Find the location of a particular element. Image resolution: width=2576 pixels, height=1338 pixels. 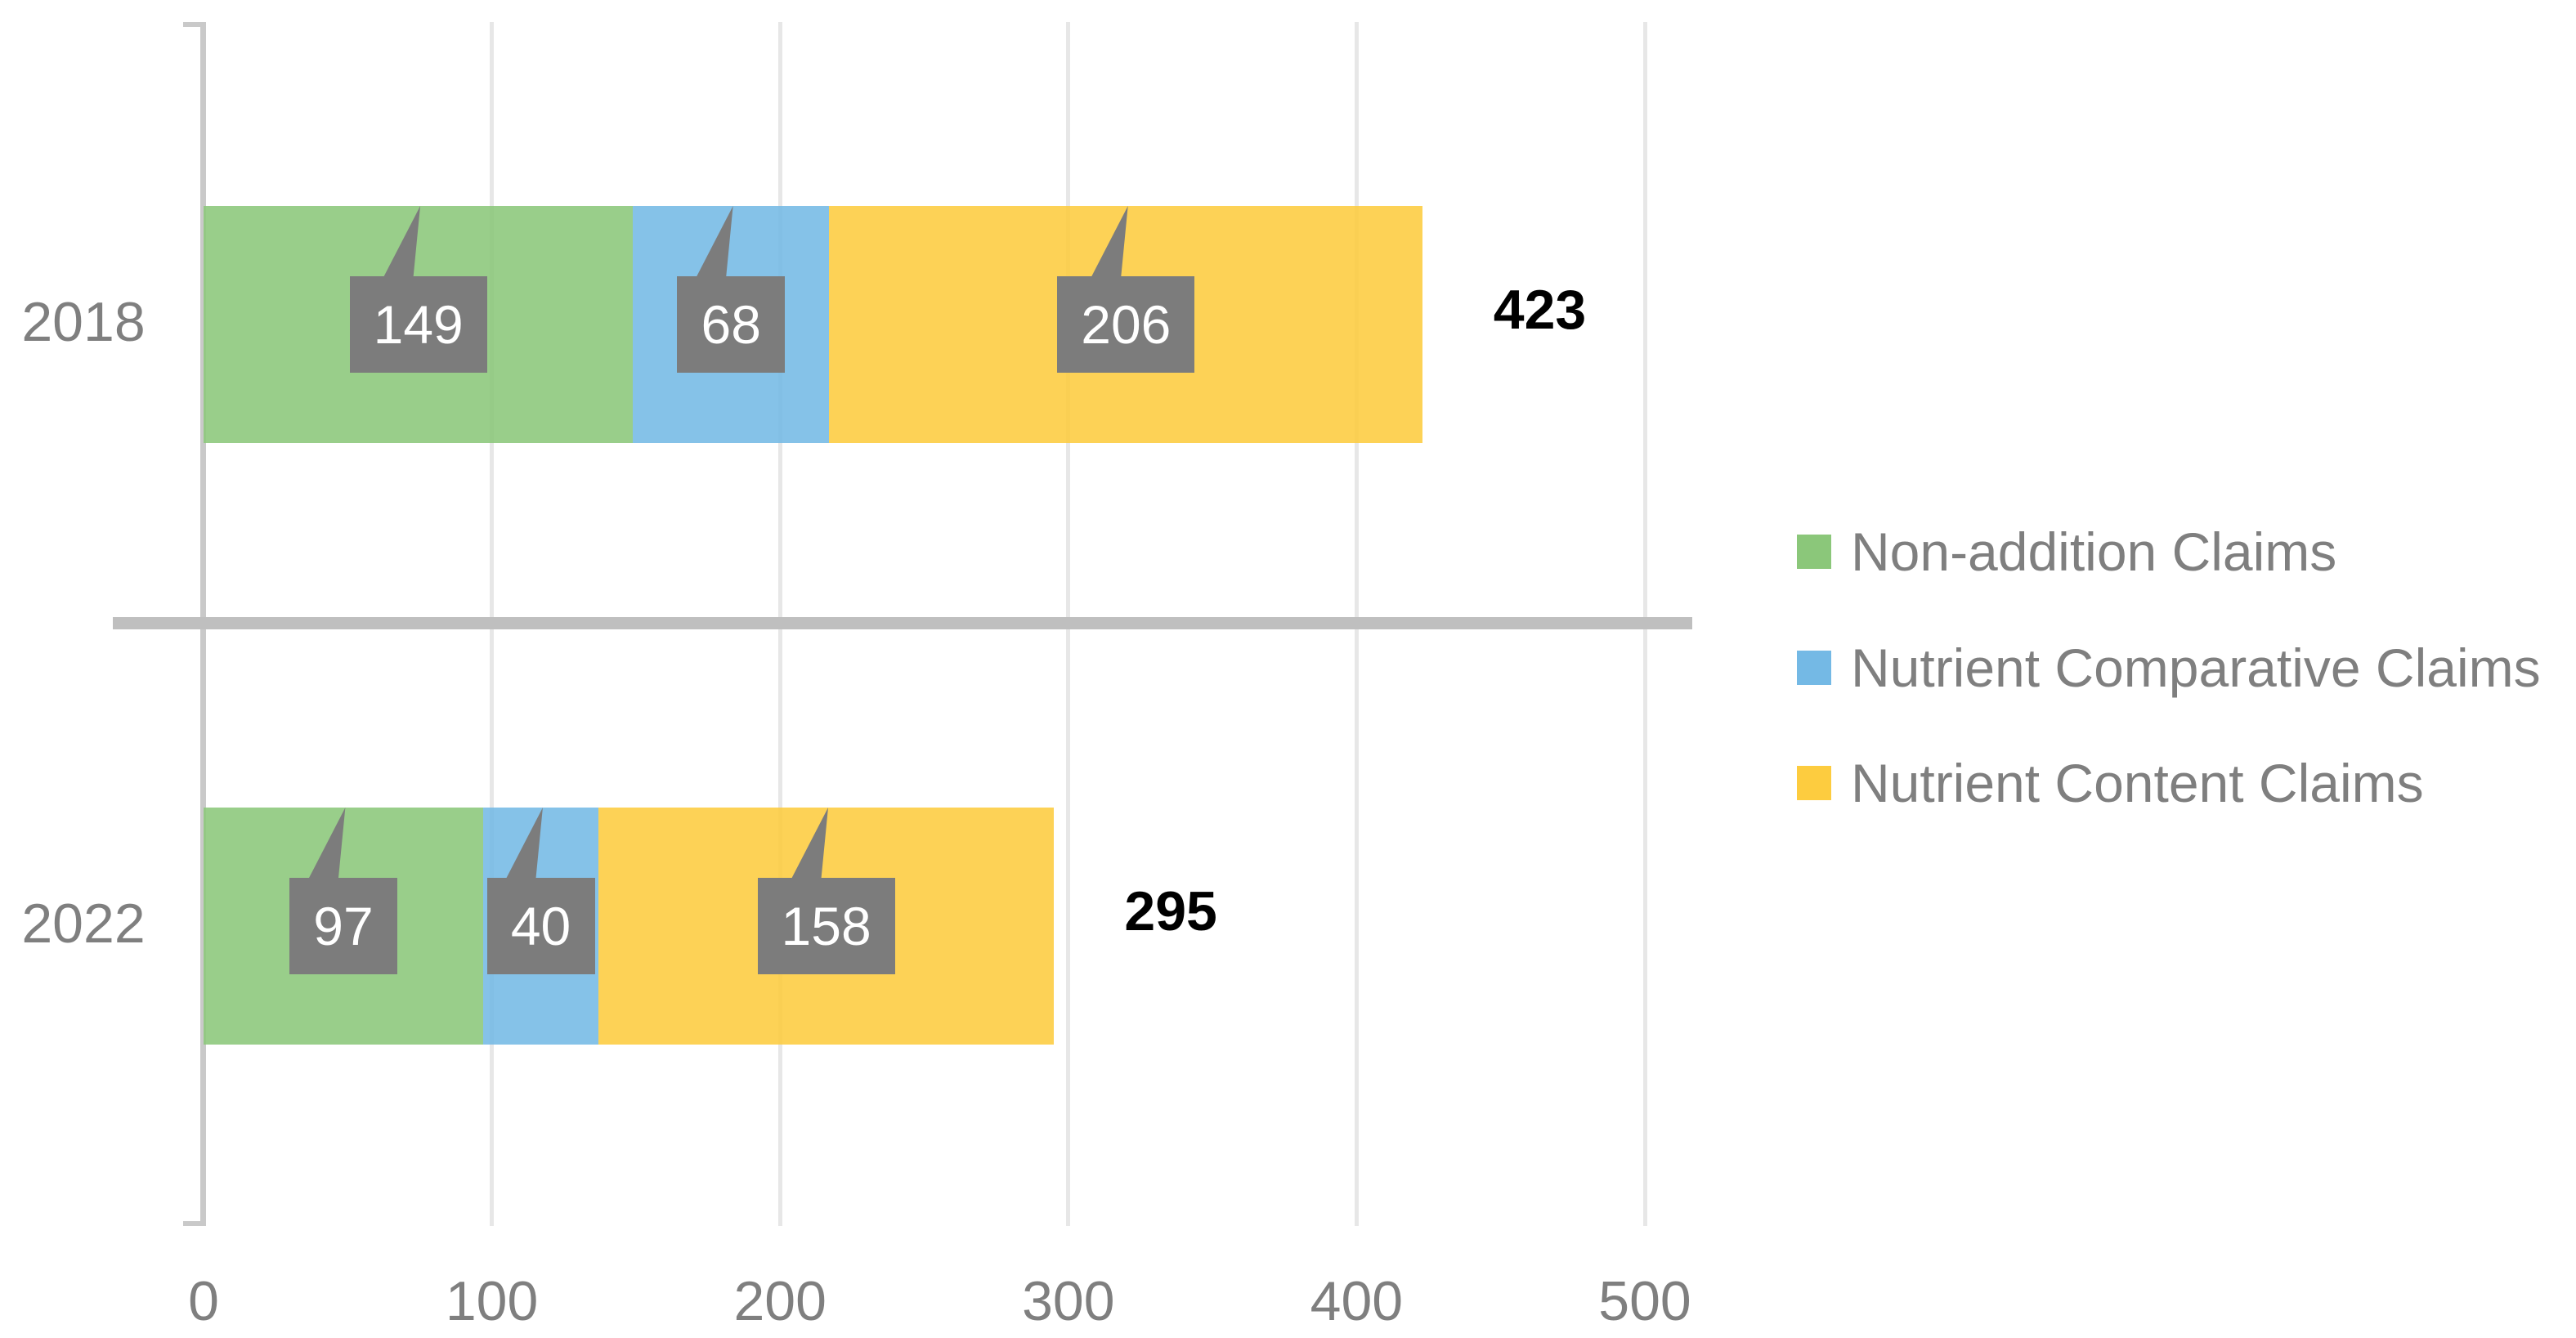

legend-item-non-addition-claims: Non-addition Claims is located at coordinates (2066, 551).